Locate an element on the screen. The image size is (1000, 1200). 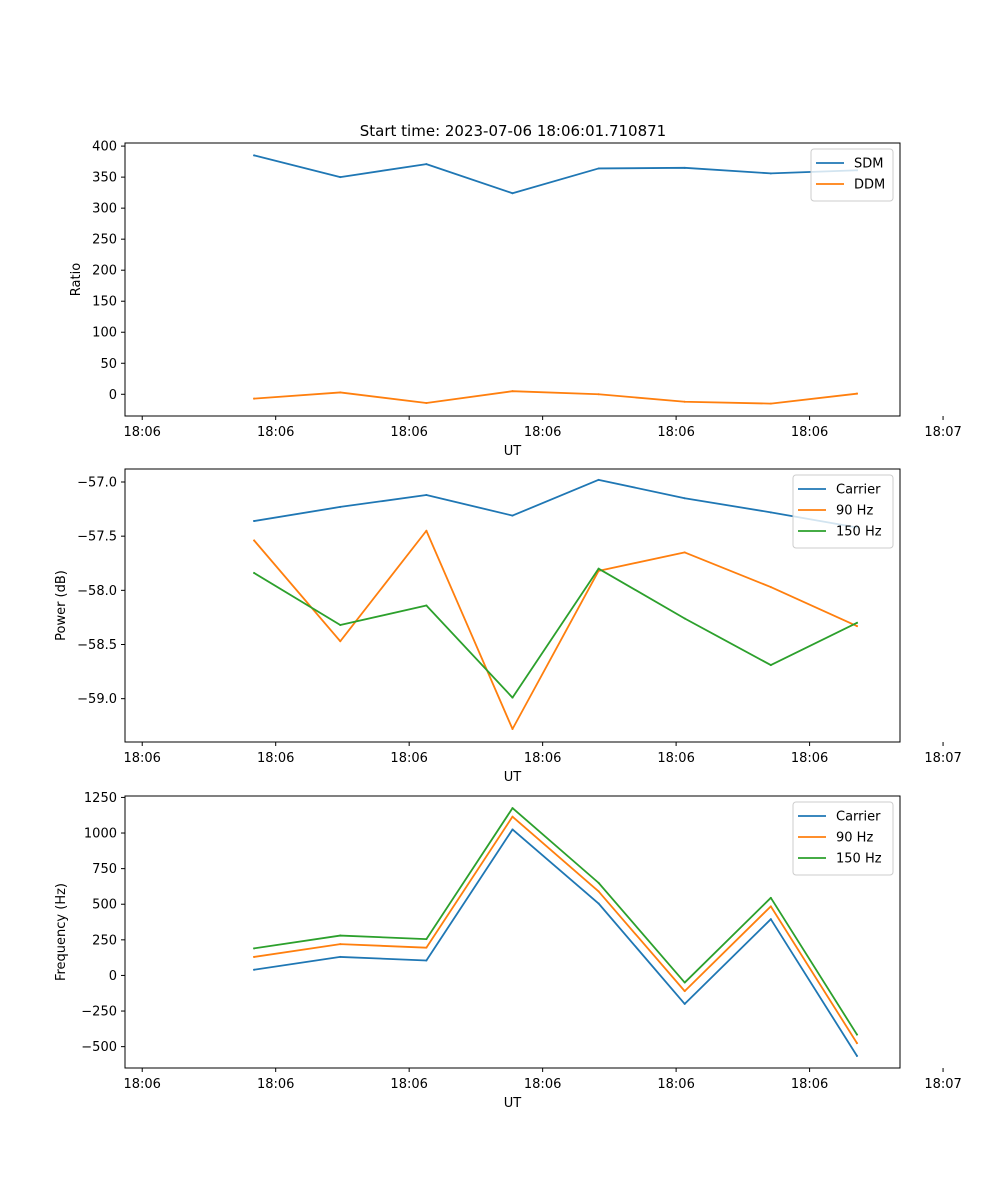
y-tick-label: 750 is located at coordinates (104, 869).